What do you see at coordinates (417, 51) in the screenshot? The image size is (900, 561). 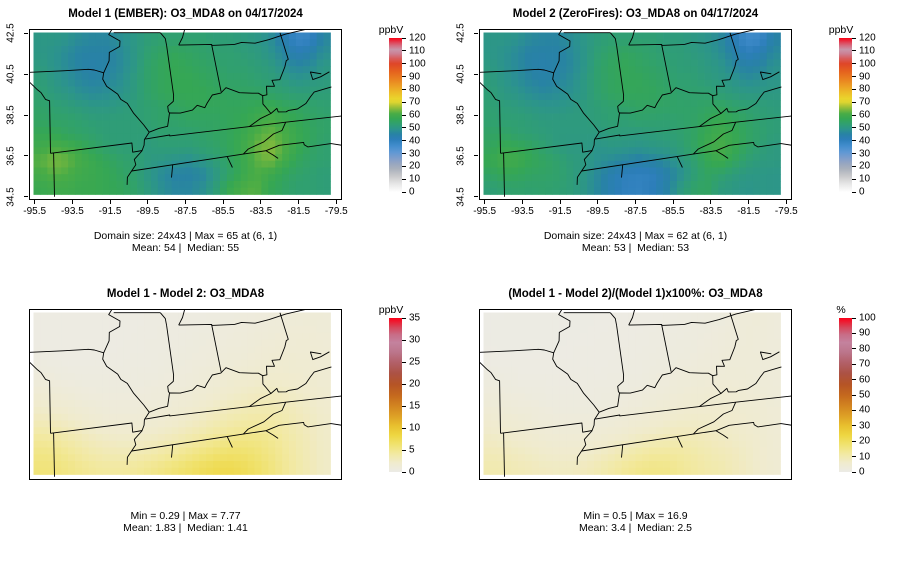 I see `colorbar-tick-label: 110` at bounding box center [417, 51].